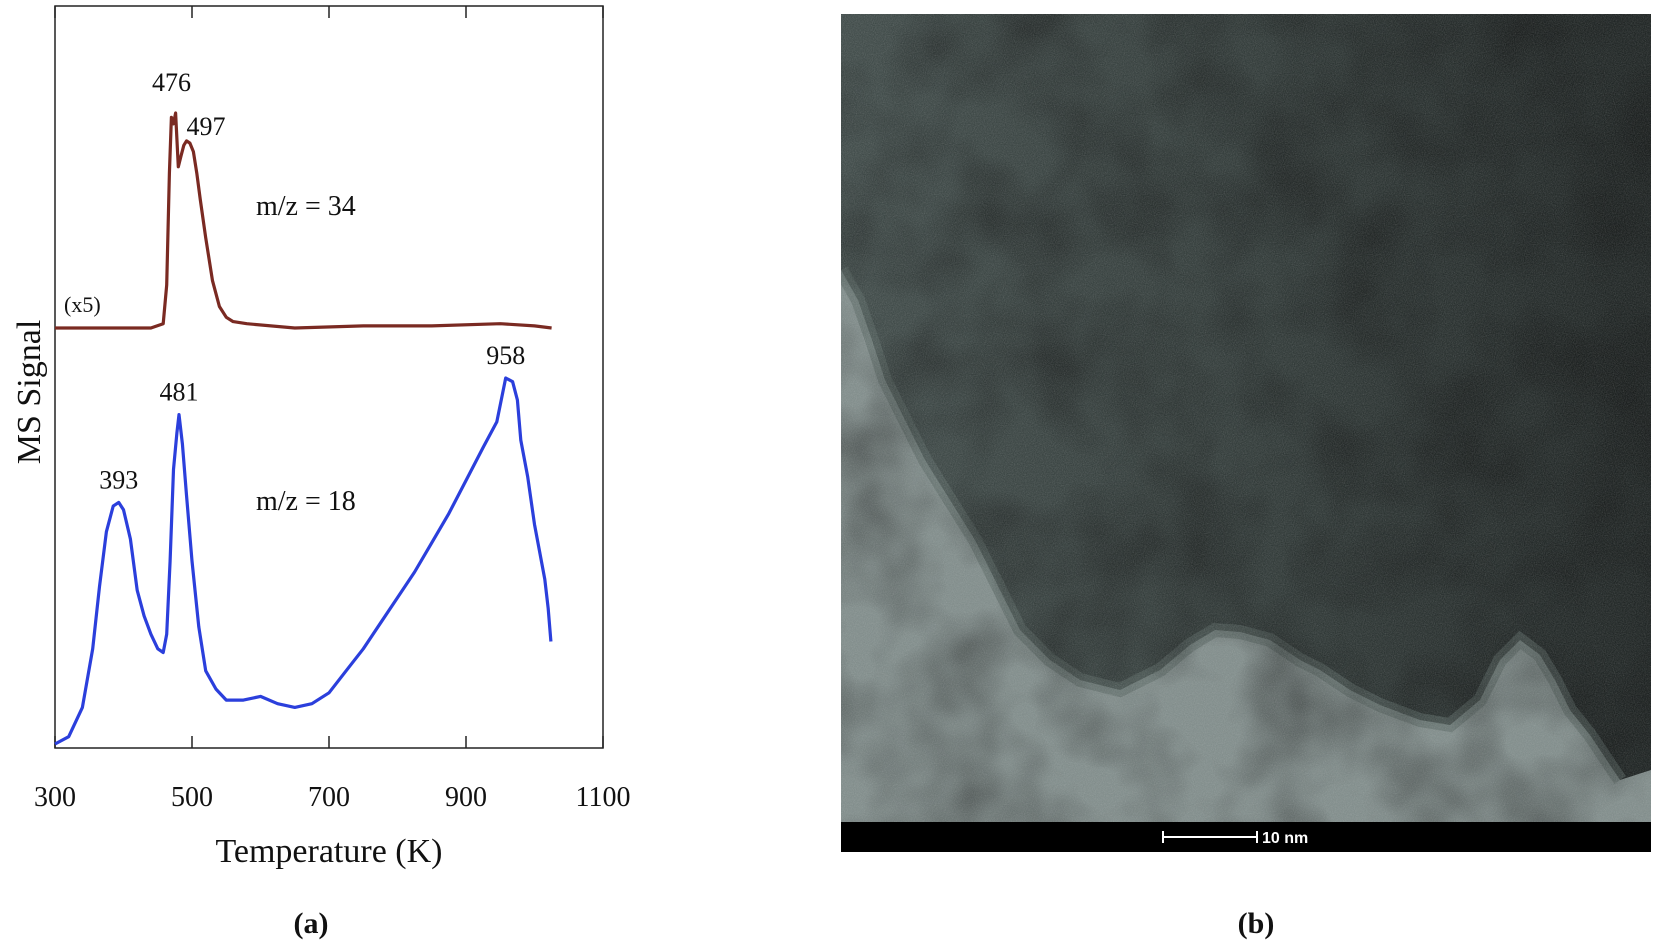 The image size is (1654, 942). I want to click on x-tick-label: 300, so click(55, 797).